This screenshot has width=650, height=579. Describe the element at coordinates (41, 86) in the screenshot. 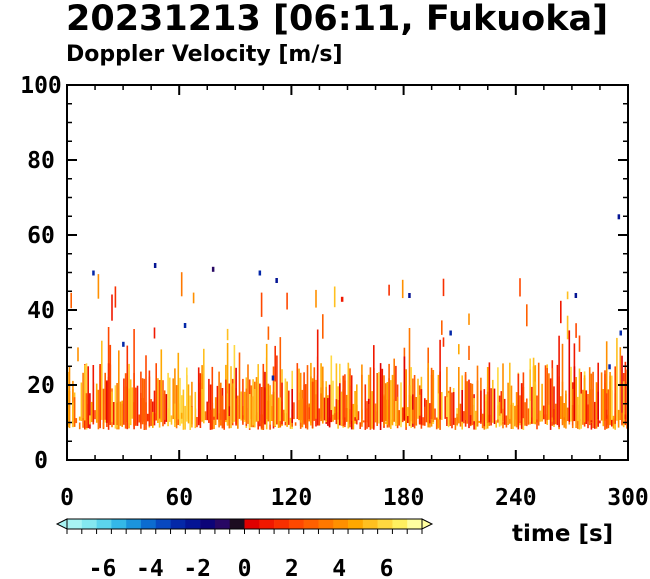

I see `y-tick-label: 100` at that location.